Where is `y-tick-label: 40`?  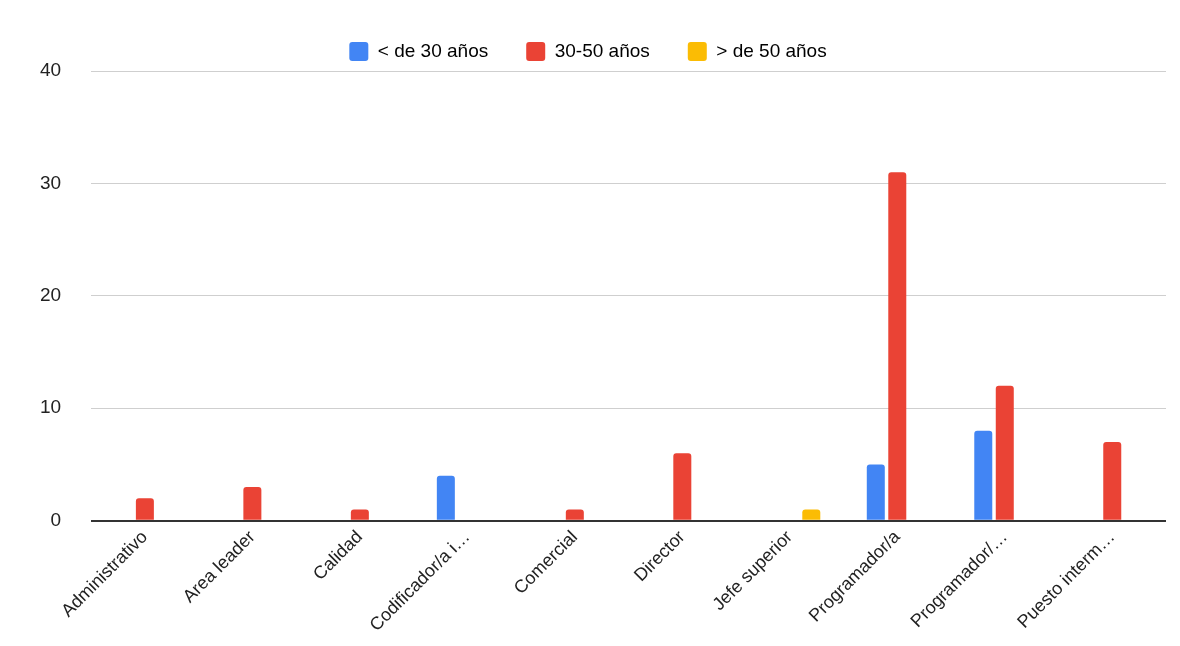 y-tick-label: 40 is located at coordinates (50, 70).